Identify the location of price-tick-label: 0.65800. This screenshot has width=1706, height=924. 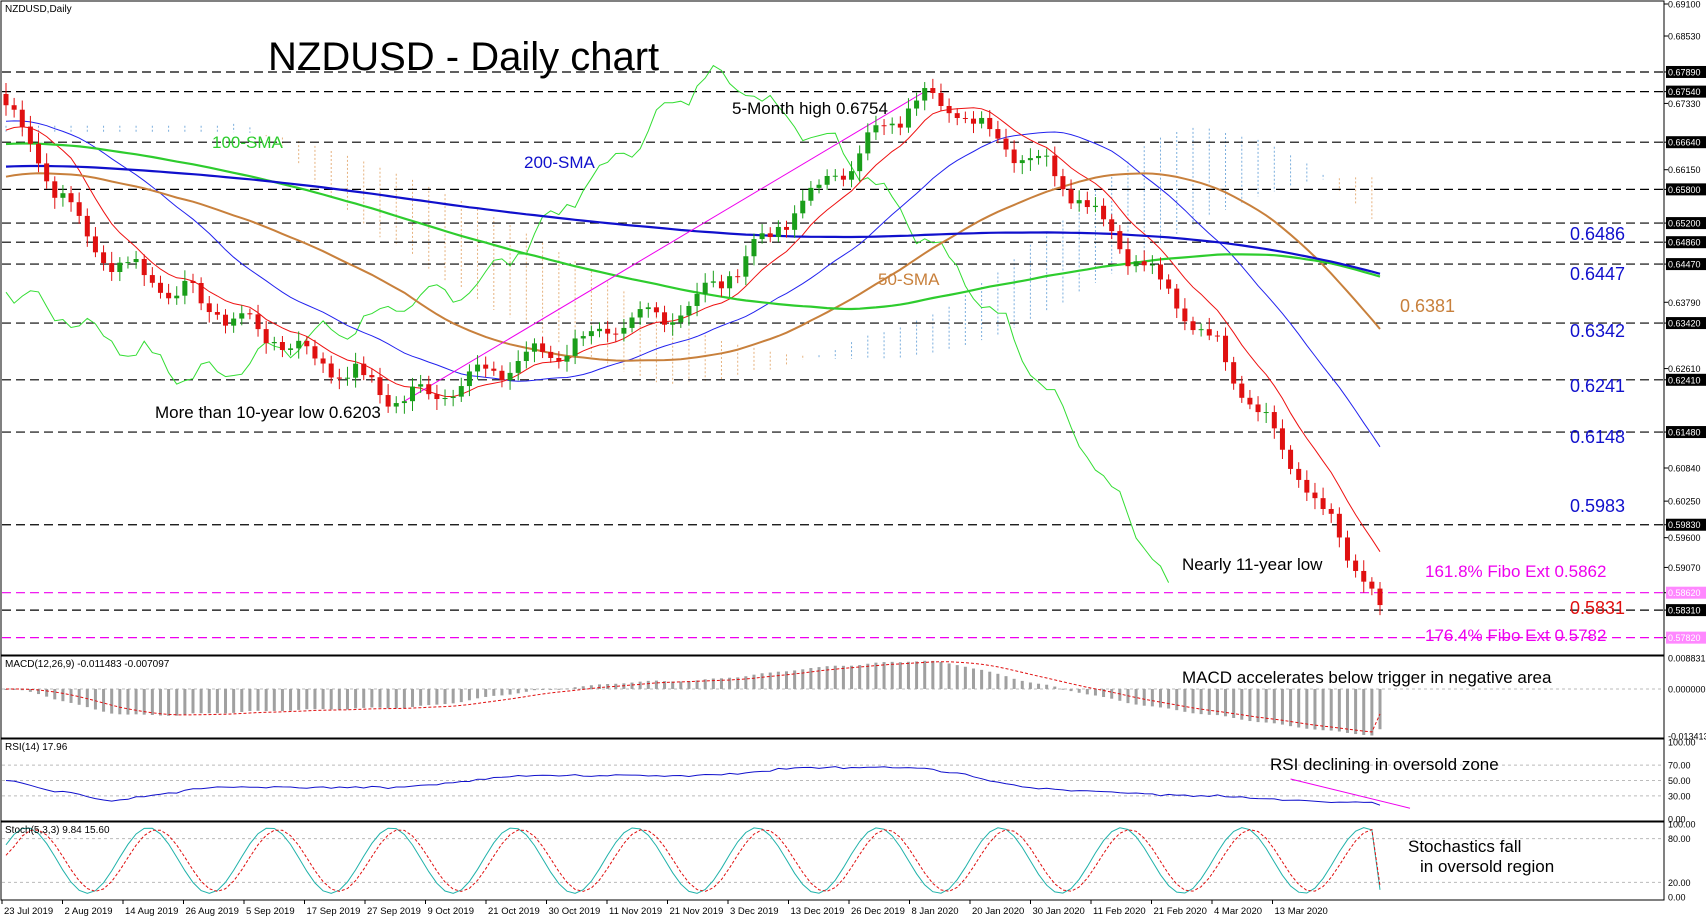
(1684, 190).